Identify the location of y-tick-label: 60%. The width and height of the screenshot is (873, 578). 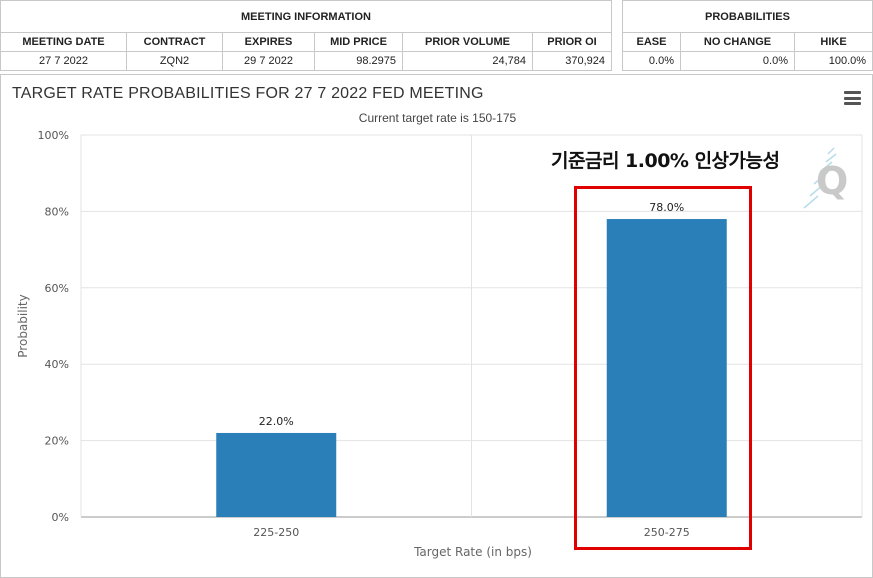
(57, 288).